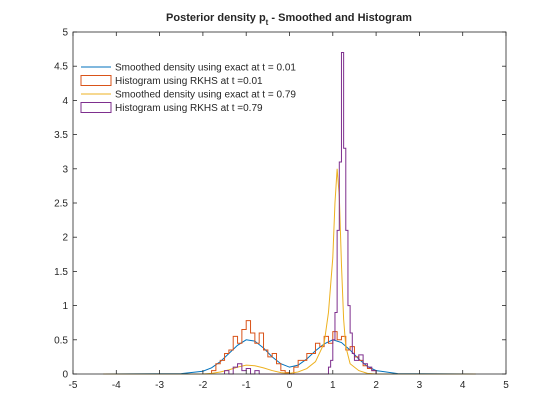  I want to click on x-tick-label: 1, so click(333, 385).